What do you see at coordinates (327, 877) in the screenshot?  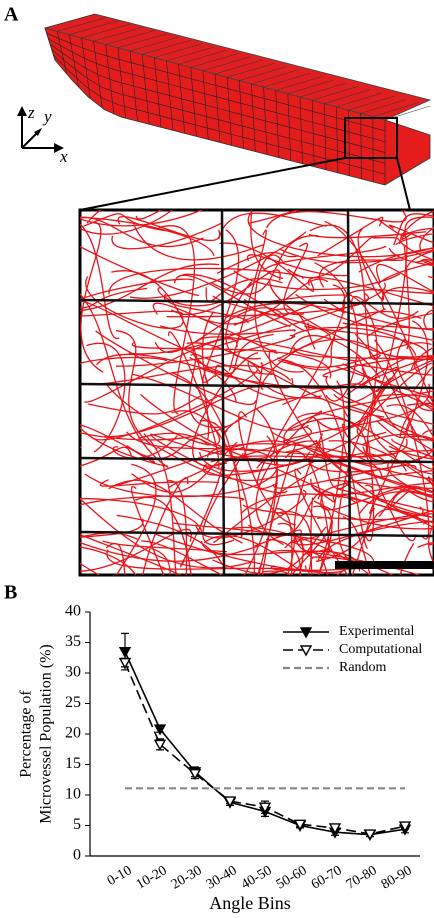 I see `x-tick-label: 60-70` at bounding box center [327, 877].